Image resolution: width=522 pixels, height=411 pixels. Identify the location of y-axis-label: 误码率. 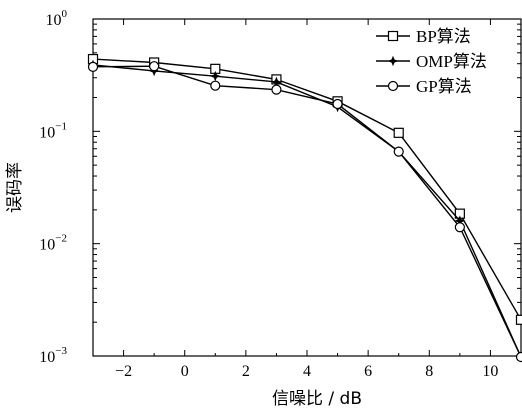
(15, 187).